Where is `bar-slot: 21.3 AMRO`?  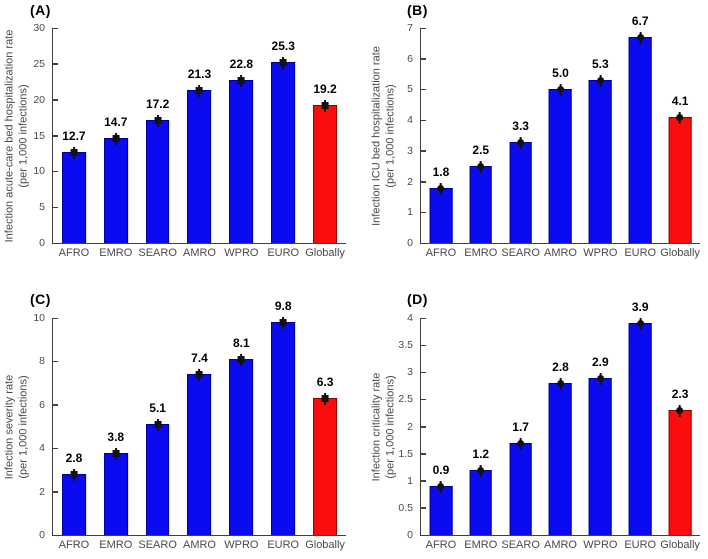
bar-slot: 21.3 AMRO is located at coordinates (200, 143).